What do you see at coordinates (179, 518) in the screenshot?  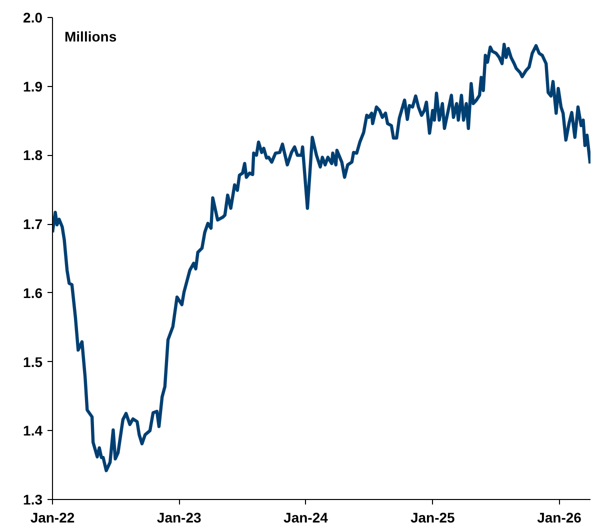 I see `x-tick-label: Jan-23` at bounding box center [179, 518].